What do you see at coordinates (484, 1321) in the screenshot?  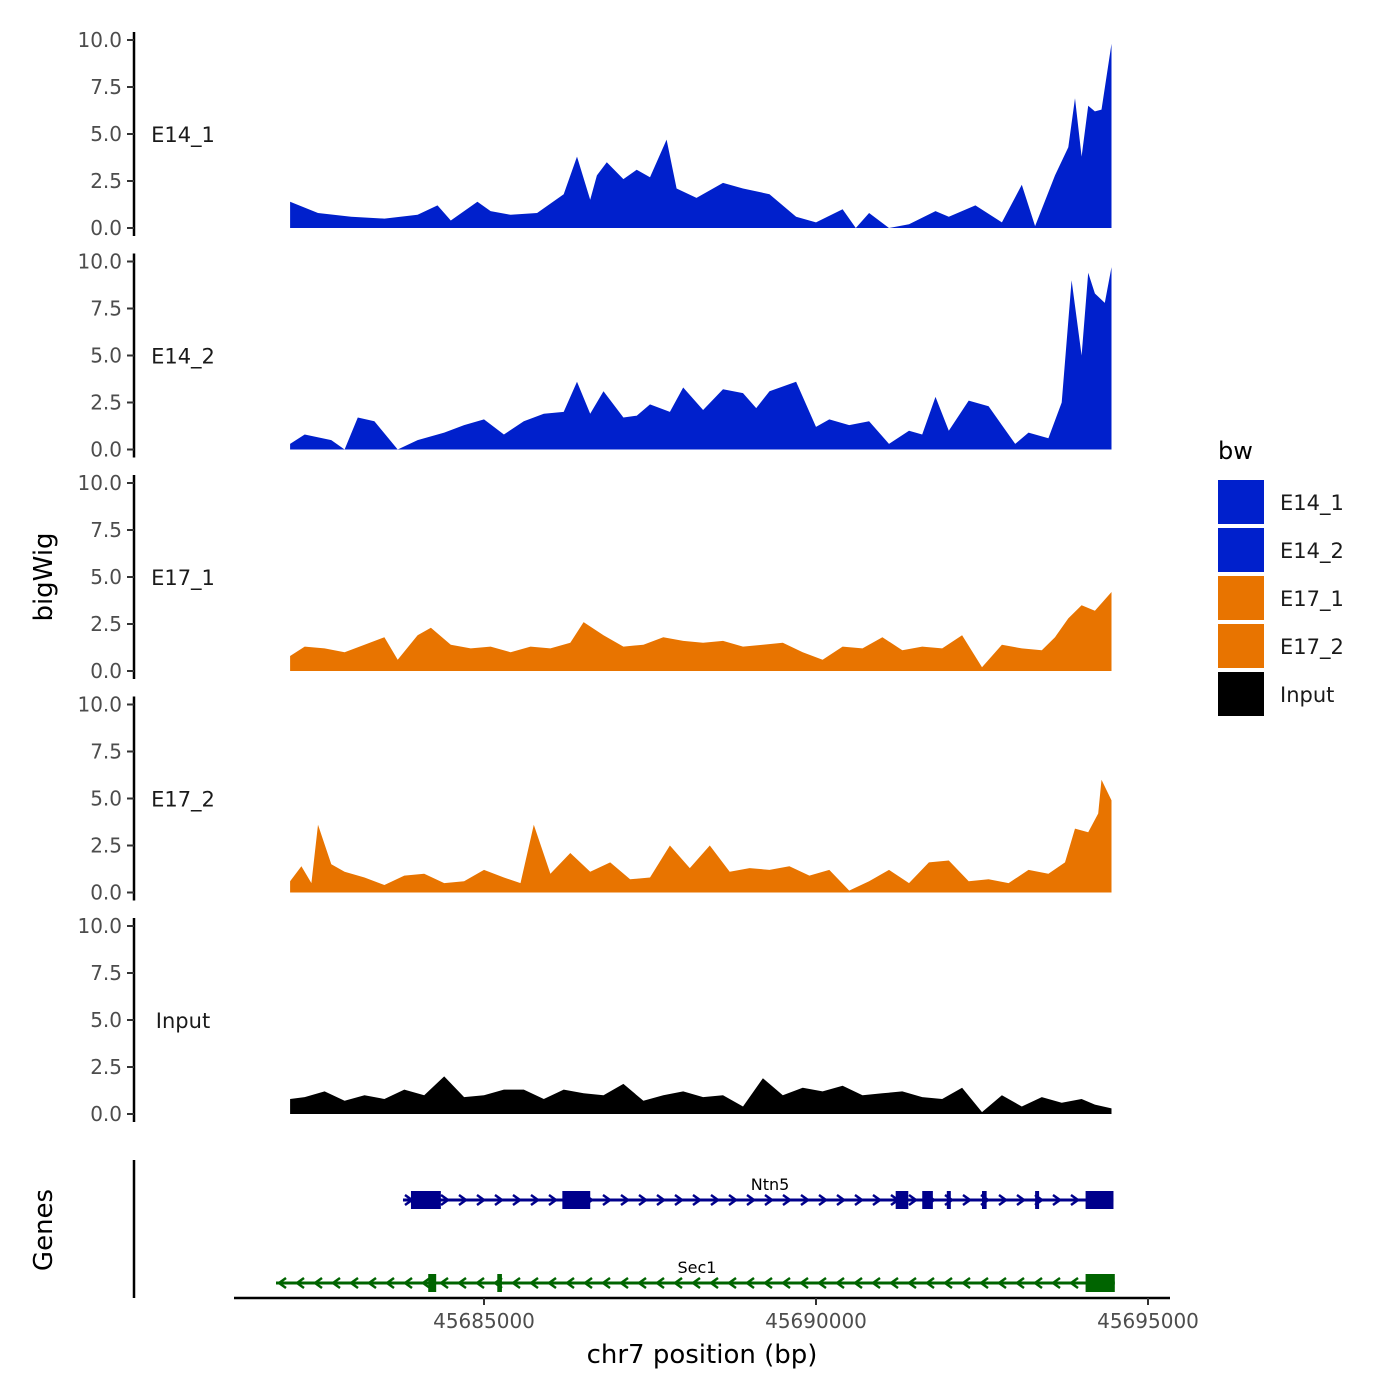 I see `x-tick-label: 45685000` at bounding box center [484, 1321].